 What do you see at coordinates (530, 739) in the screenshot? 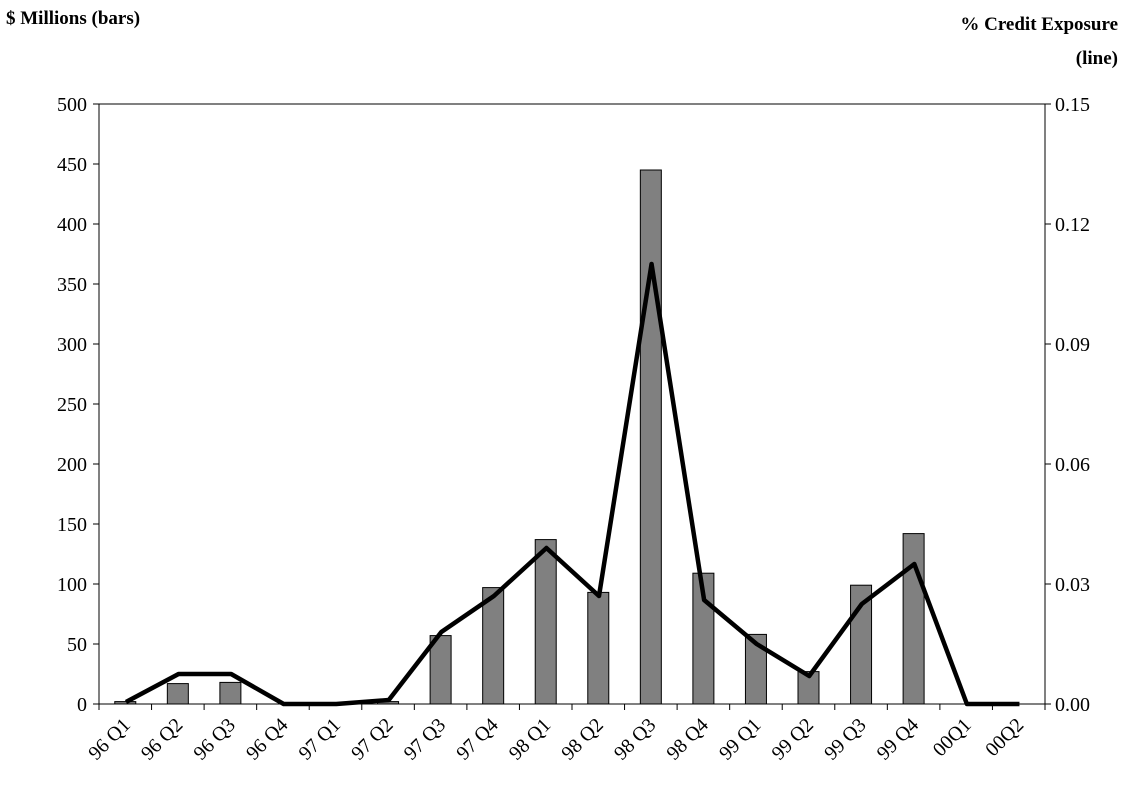
I see `x-axis-tick-label: 98 Q1` at bounding box center [530, 739].